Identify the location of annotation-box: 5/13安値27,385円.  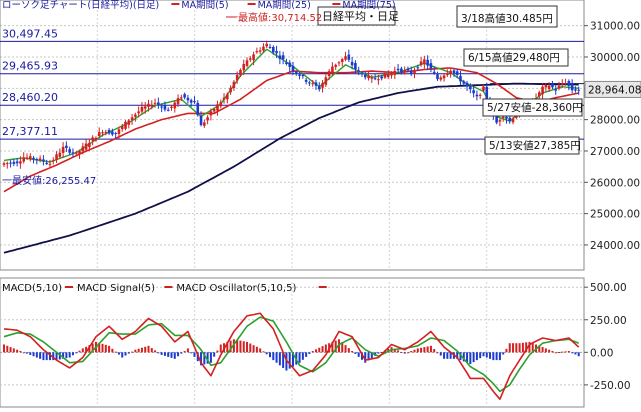
(532, 145).